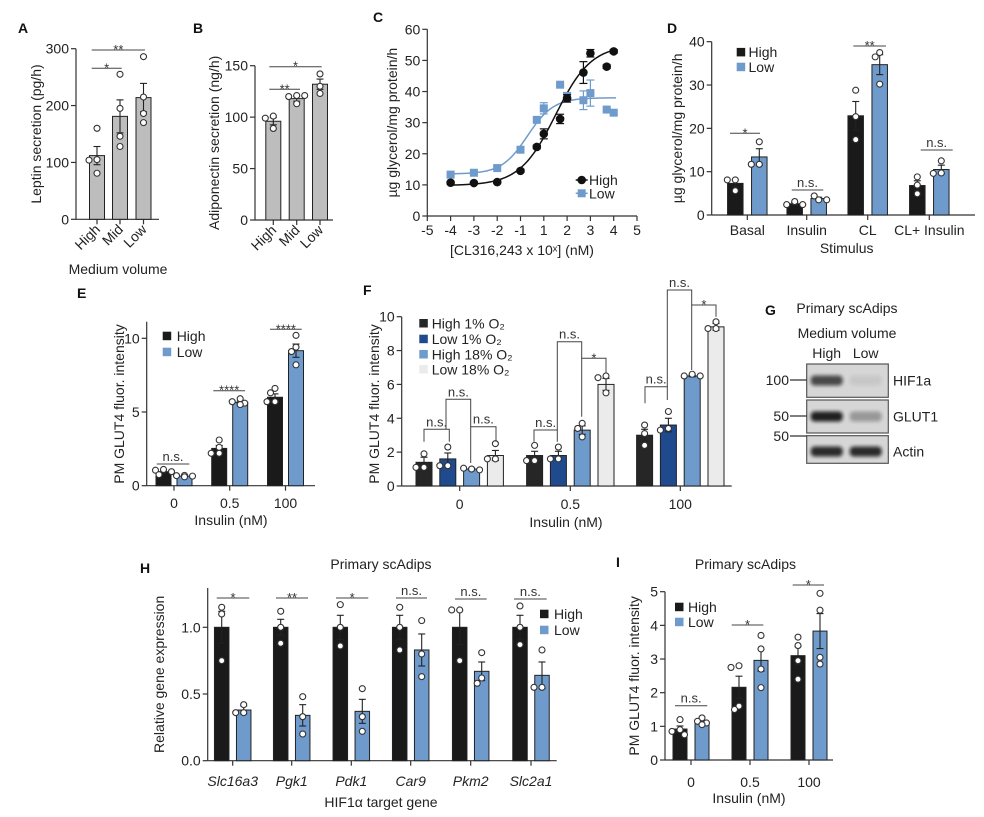 The height and width of the screenshot is (817, 984). Describe the element at coordinates (58, 49) in the screenshot. I see `y-tick-label: 300` at that location.